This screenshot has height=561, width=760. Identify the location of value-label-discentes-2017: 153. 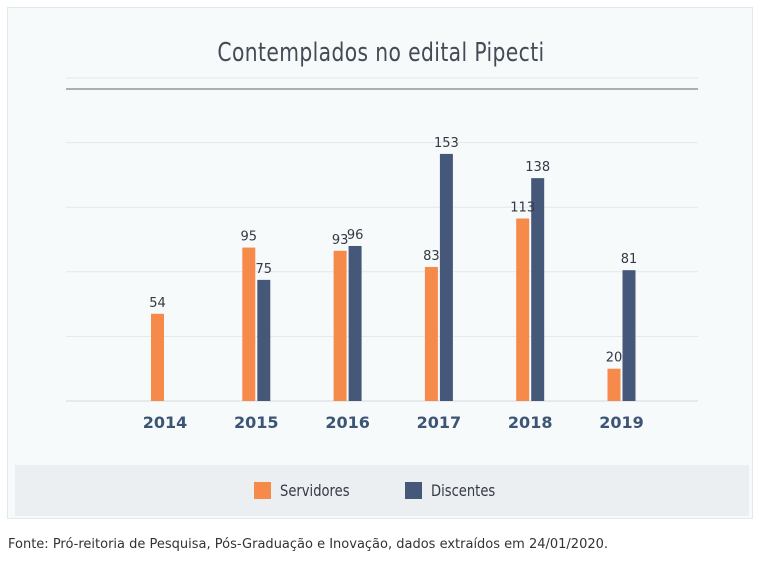
(446, 143).